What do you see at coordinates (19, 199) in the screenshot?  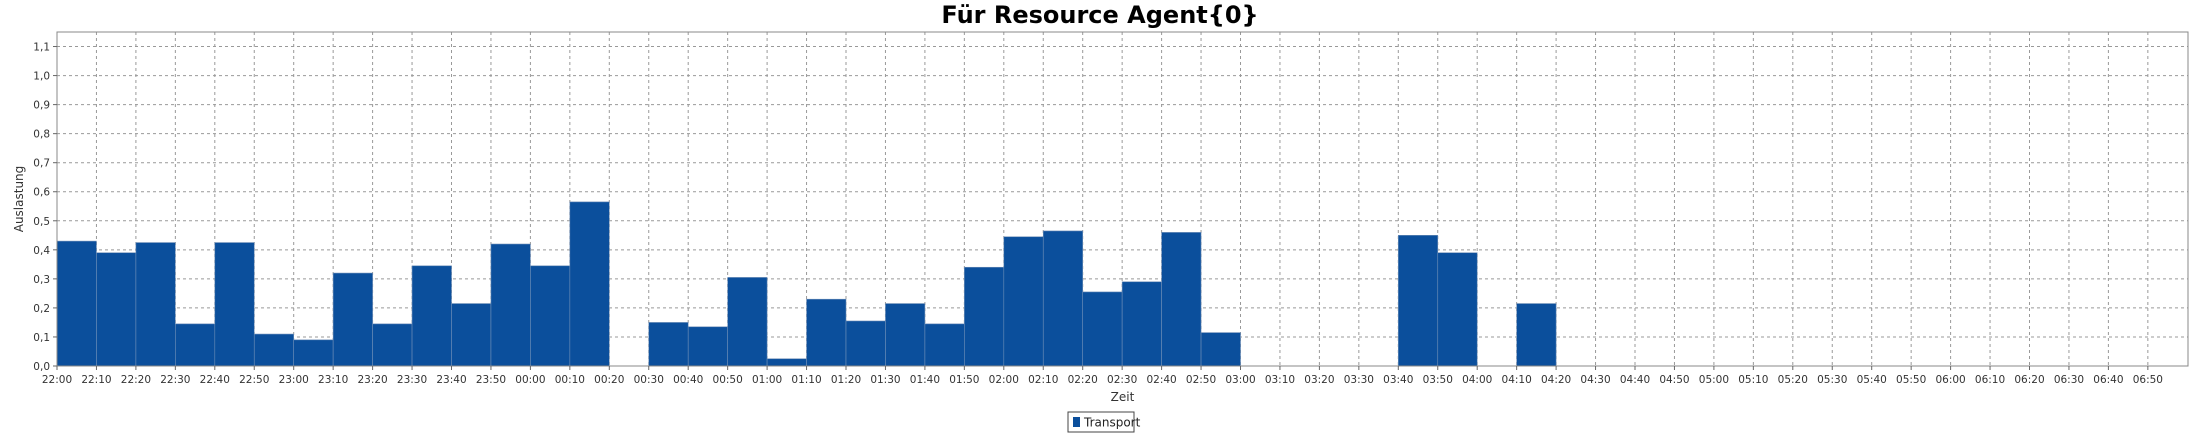 I see `y-axis-label: Auslastung` at bounding box center [19, 199].